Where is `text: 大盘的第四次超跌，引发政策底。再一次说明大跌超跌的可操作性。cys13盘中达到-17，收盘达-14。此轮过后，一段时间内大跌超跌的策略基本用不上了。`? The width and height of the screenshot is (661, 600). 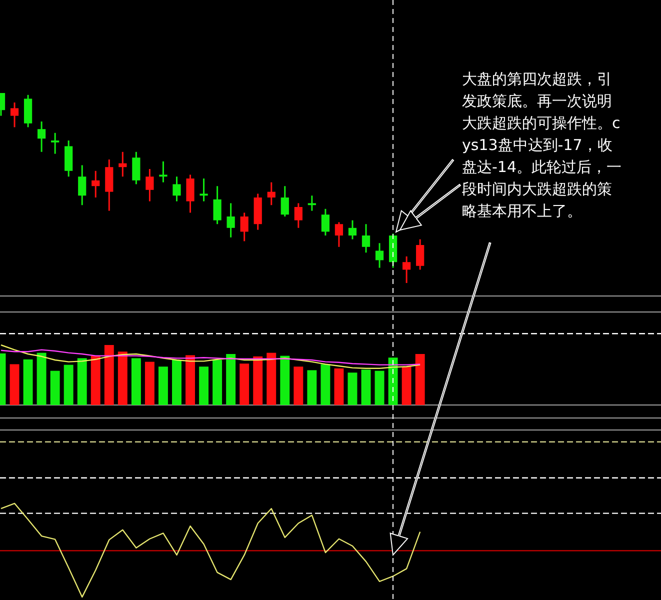
text: 大盘的第四次超跌，引发政策底。再一次说明大跌超跌的可操作性。cys13盘中达到-17，收盘达-14。此轮过后，一段时间内大跌超跌的策略基本用不上了。 is located at coordinates (542, 145).